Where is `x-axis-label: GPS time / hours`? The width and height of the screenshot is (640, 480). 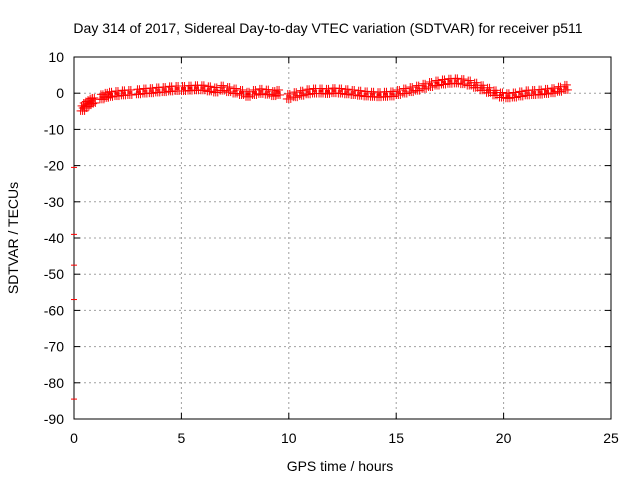
x-axis-label: GPS time / hours is located at coordinates (340, 466).